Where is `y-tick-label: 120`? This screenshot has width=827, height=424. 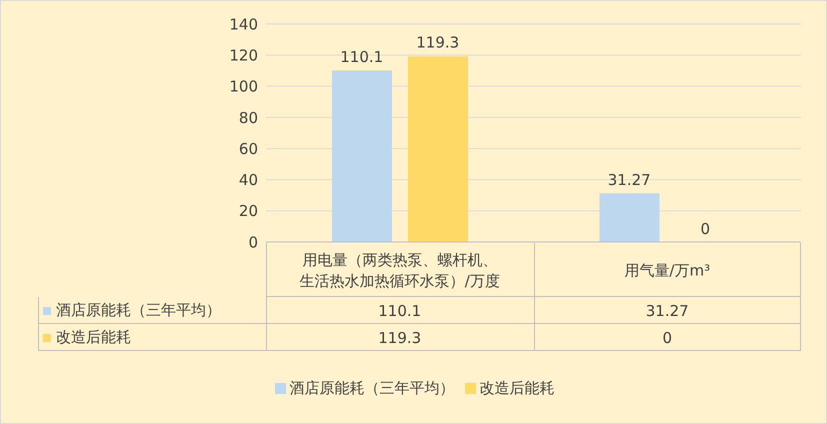 y-tick-label: 120 is located at coordinates (243, 55).